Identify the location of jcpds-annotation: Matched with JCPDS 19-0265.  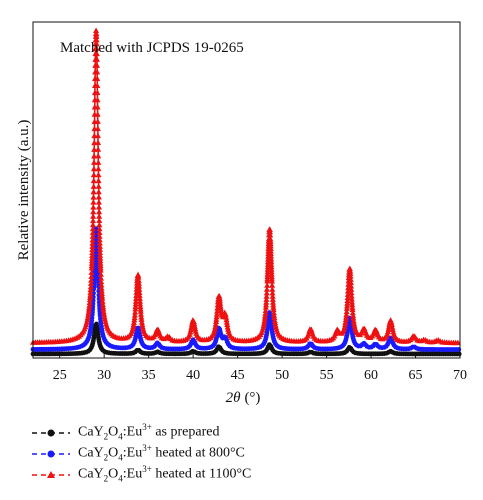
(152, 48).